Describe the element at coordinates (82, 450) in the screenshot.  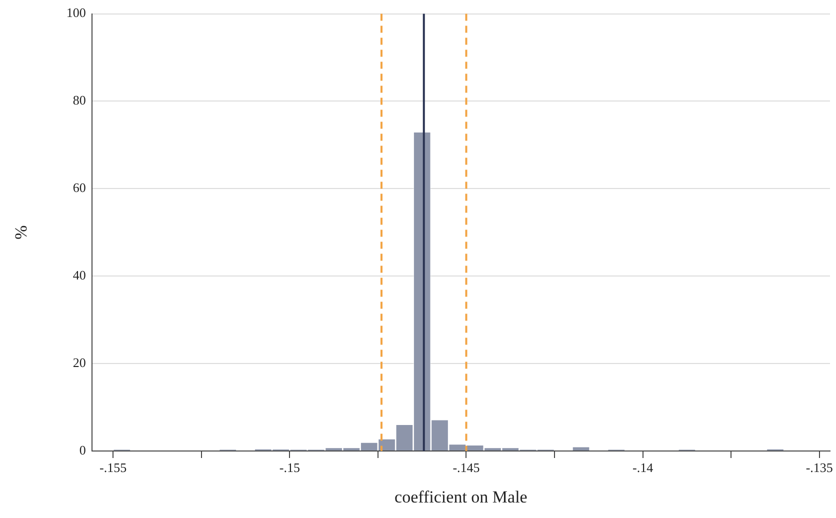
I see `y-tick-label: 0` at that location.